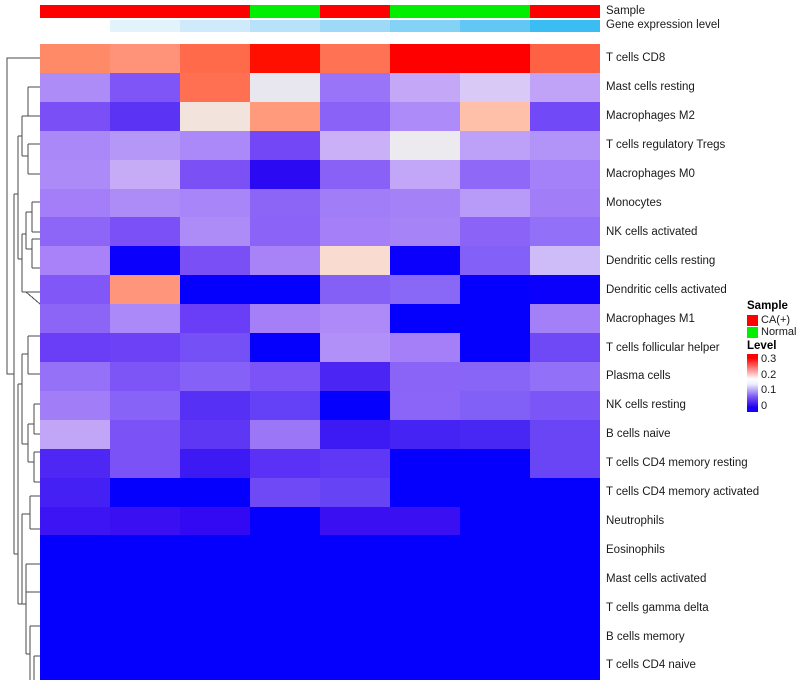 This screenshot has height=700, width=800. Describe the element at coordinates (645, 636) in the screenshot. I see `row-label: B cells memory` at that location.